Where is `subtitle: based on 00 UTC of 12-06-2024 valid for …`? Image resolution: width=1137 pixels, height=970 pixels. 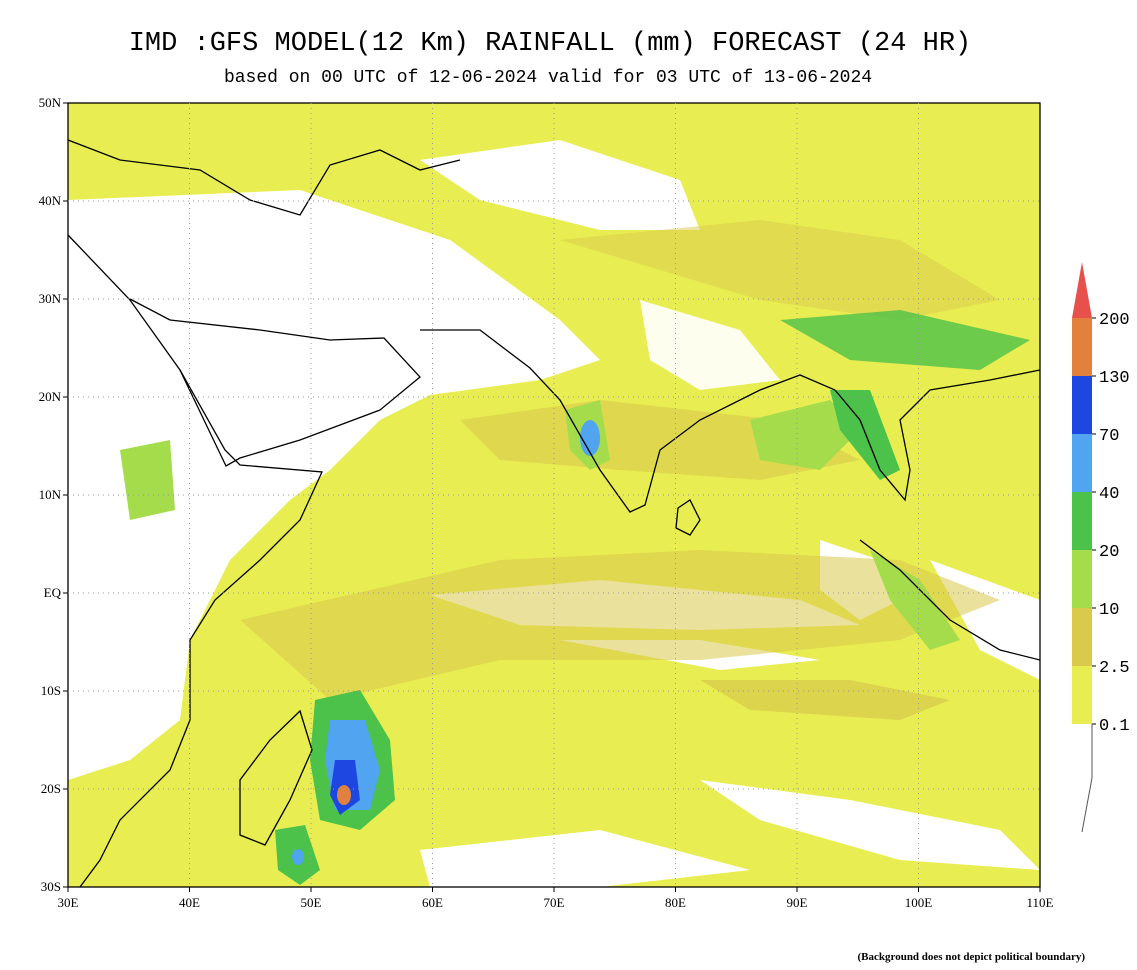 subtitle: based on 00 UTC of 12-06-2024 valid for … is located at coordinates (548, 78).